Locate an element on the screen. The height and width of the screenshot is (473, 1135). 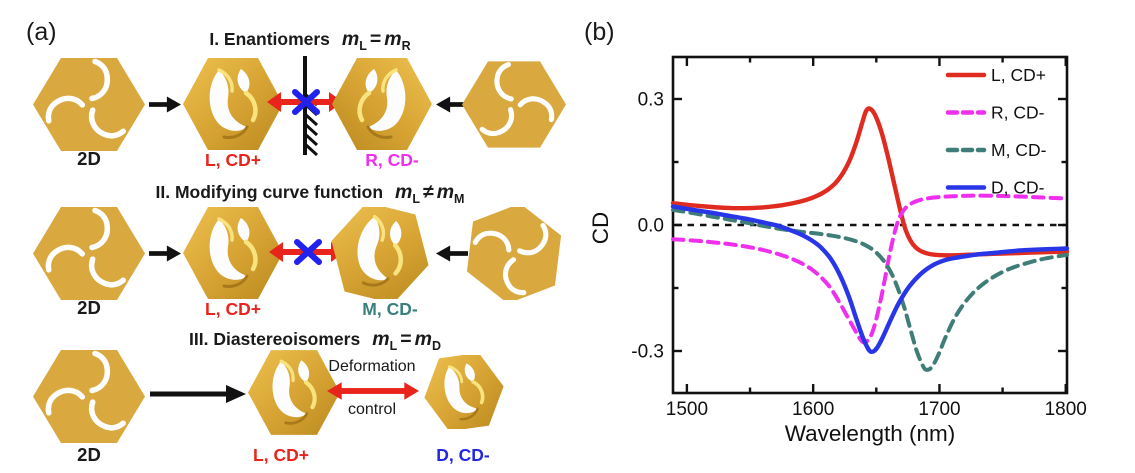
long-arrow-icon is located at coordinates (198, 394).